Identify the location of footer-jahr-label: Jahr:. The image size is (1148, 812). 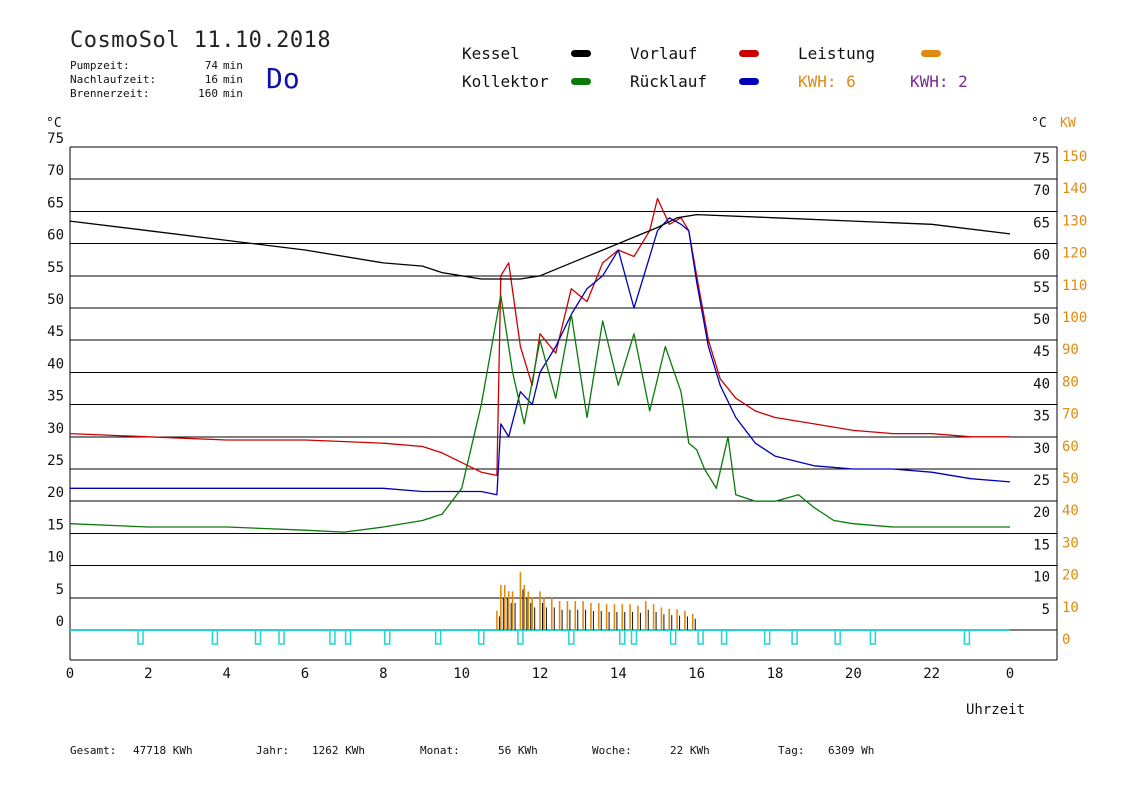
(273, 750).